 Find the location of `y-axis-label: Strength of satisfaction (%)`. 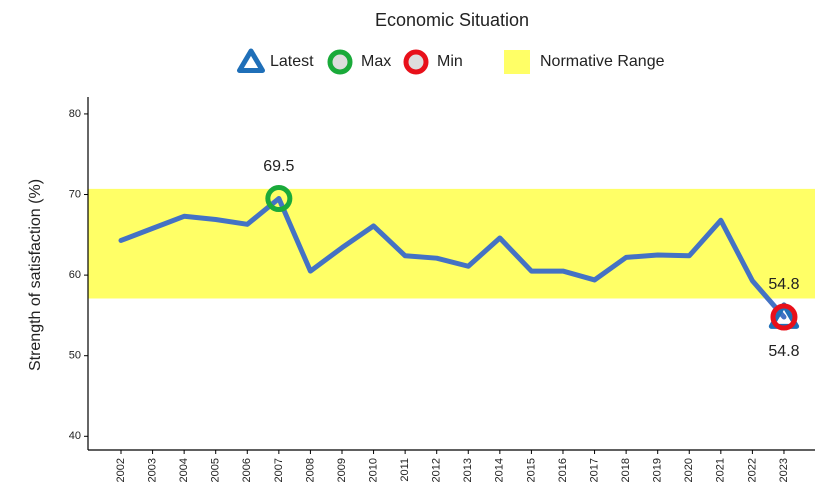

y-axis-label: Strength of satisfaction (%) is located at coordinates (35, 275).